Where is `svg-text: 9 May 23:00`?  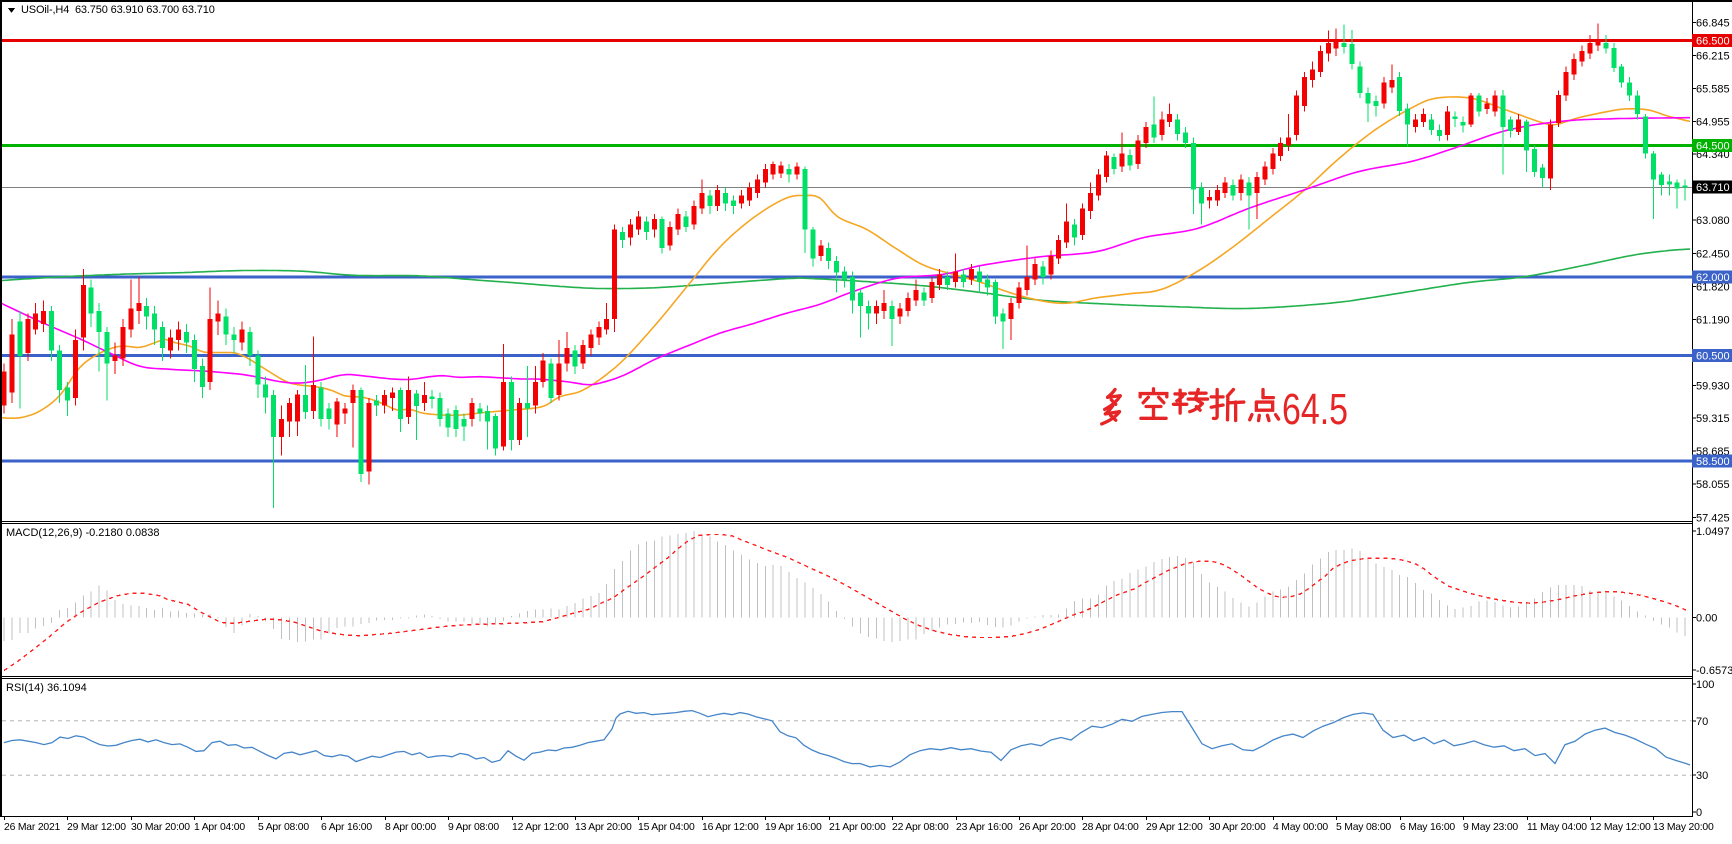
svg-text: 9 May 23:00 is located at coordinates (1490, 827).